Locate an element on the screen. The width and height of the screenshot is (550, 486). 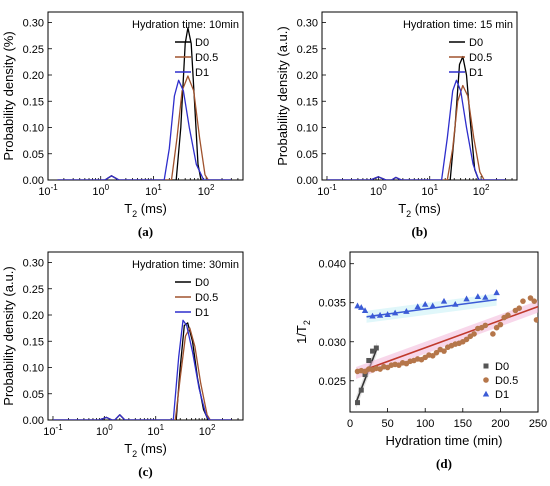
x-tick-label: 100 is located at coordinates (104, 430).